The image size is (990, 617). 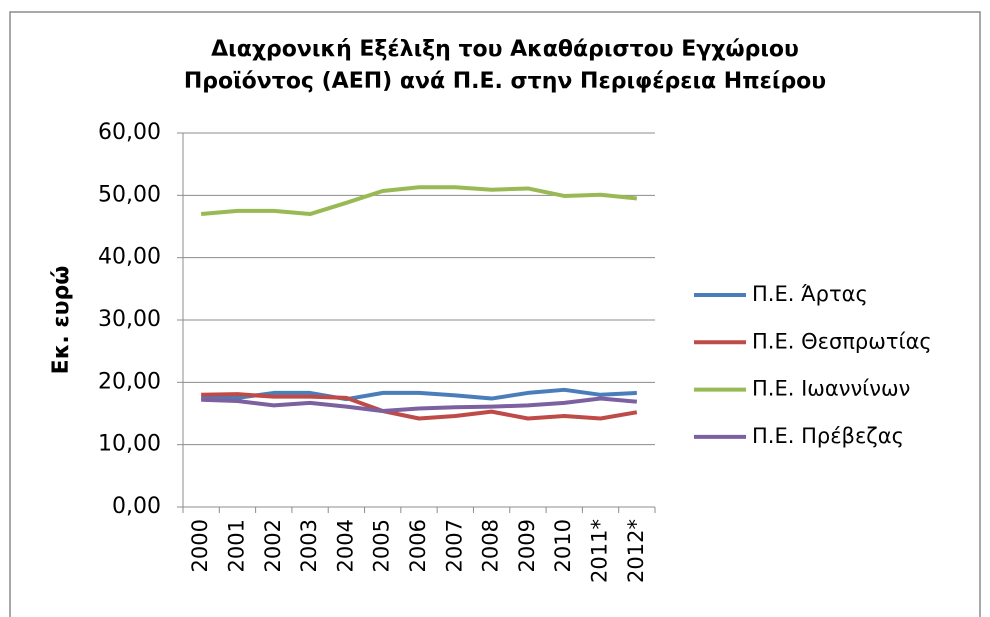 I want to click on y-tick-label: 50,00, so click(x=129, y=194).